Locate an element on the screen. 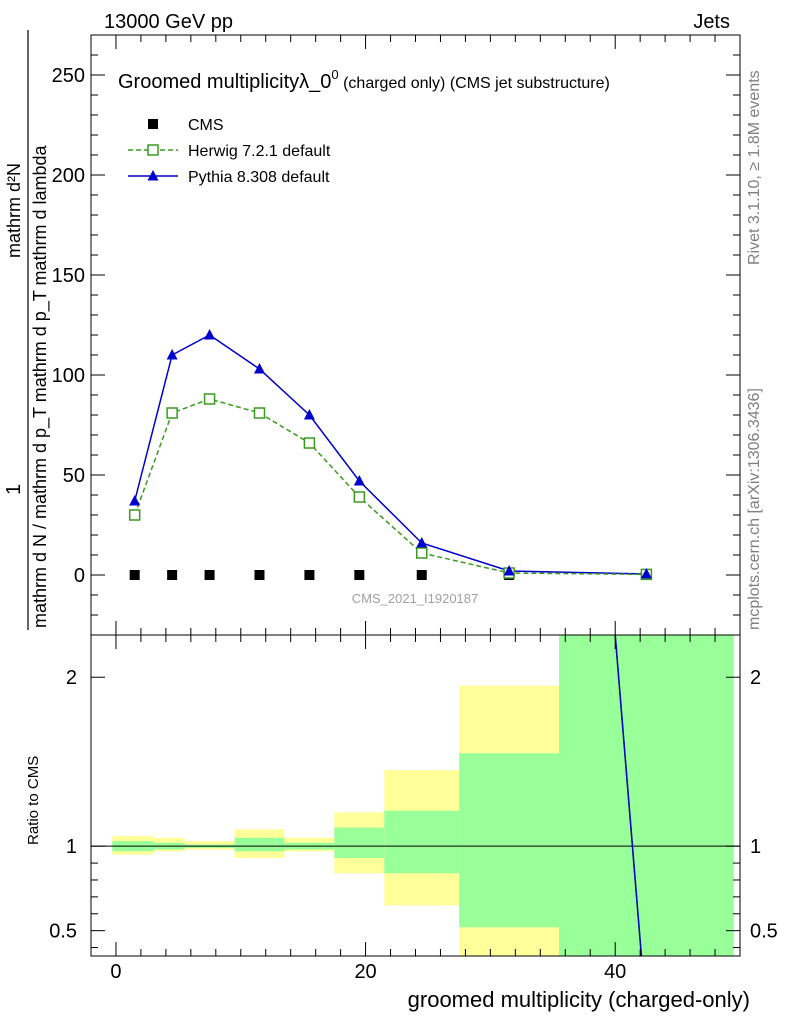  header-jets-label: Jets is located at coordinates (711, 22).